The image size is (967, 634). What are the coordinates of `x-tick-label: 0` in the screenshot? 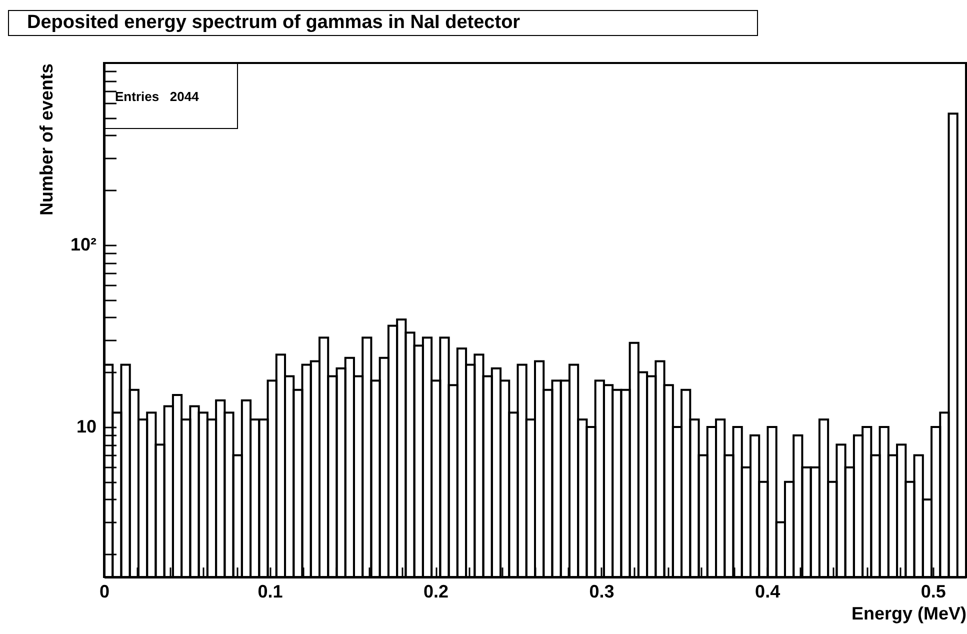 It's located at (104, 592).